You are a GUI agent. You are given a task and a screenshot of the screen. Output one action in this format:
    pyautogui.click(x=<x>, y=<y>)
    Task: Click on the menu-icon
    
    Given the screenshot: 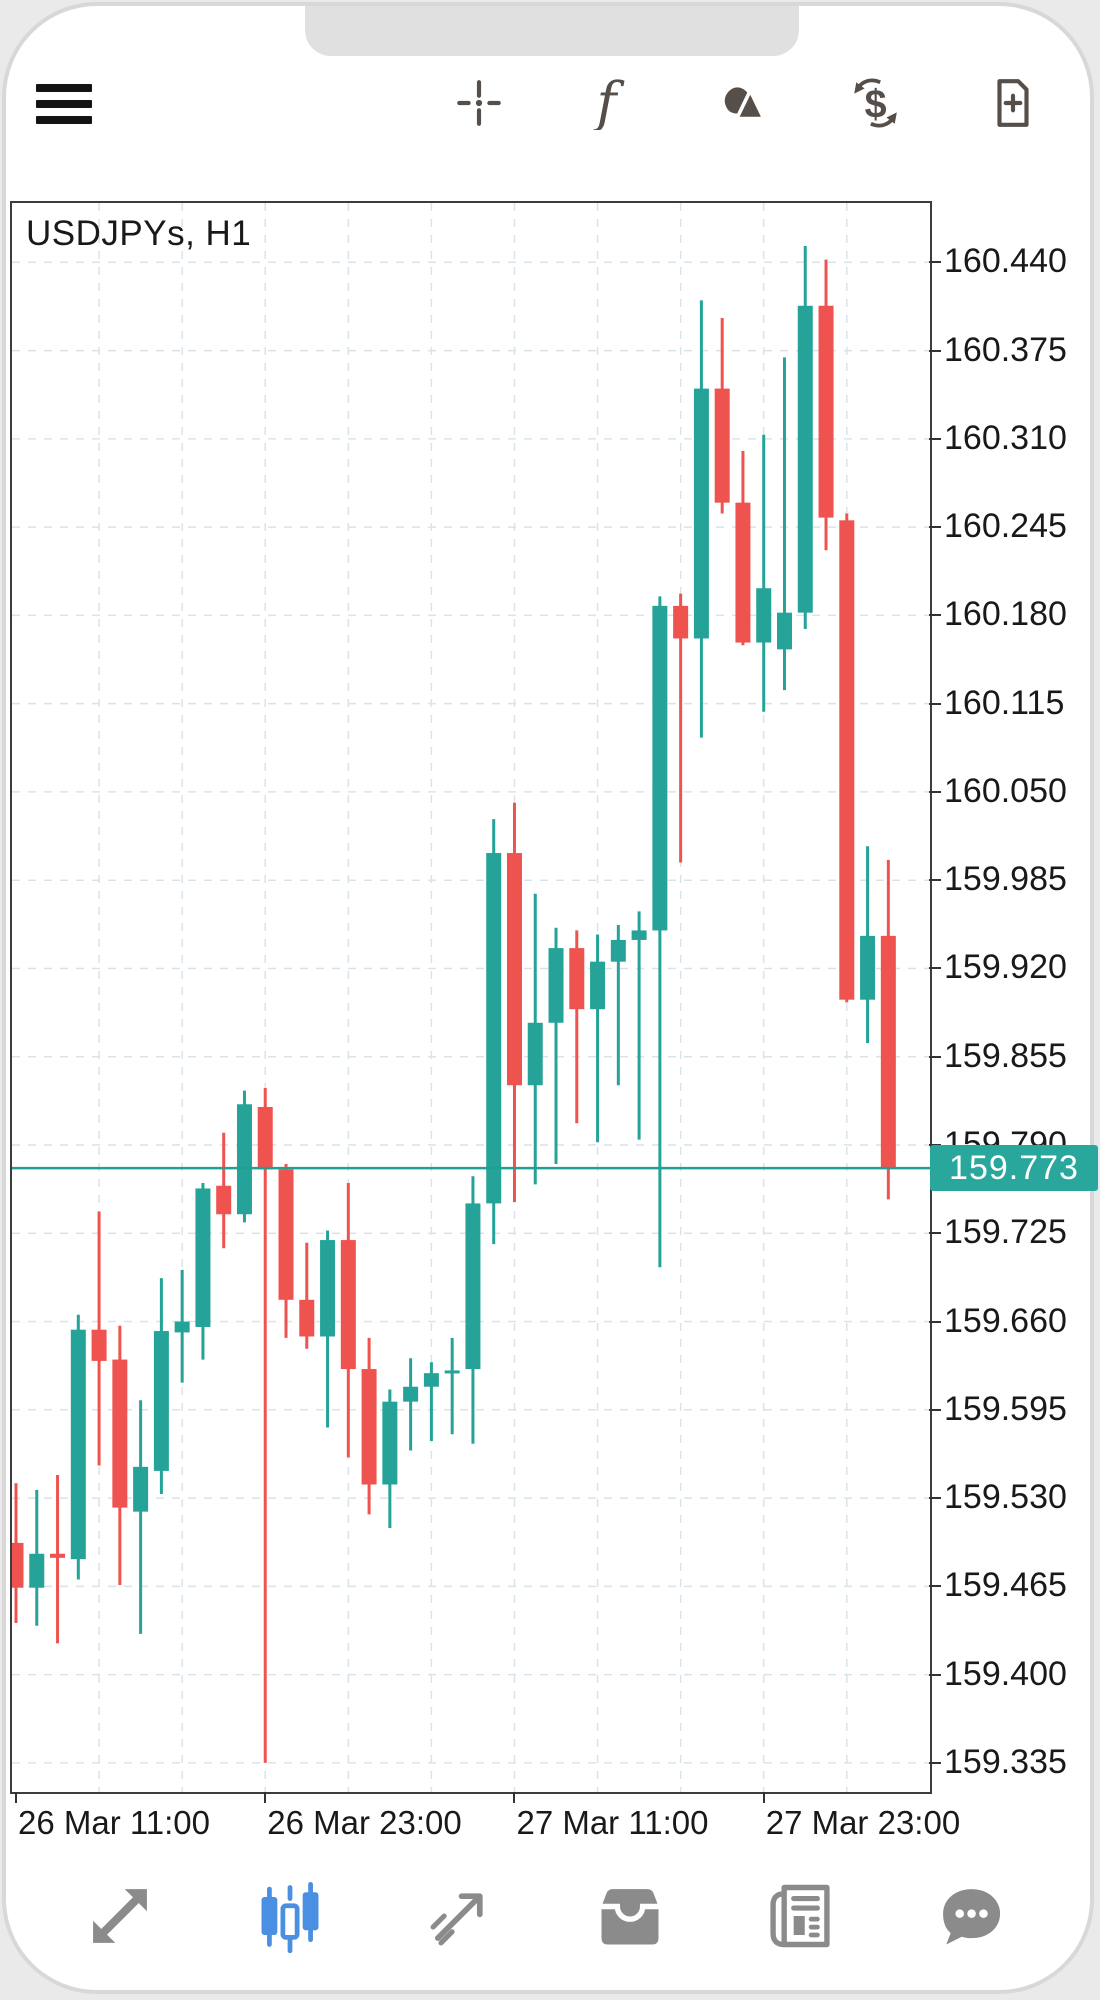 What is the action you would take?
    pyautogui.click(x=64, y=88)
    